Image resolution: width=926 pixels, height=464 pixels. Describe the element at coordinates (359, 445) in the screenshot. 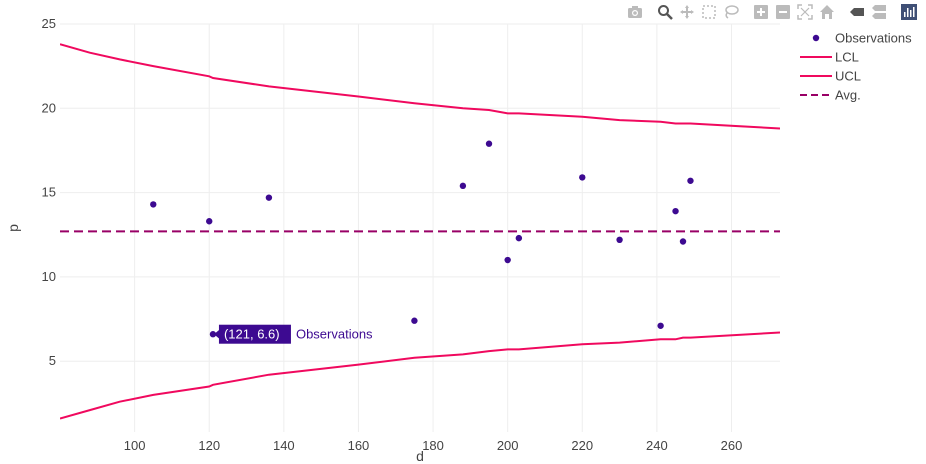

I see `x-tick-label: 160` at that location.